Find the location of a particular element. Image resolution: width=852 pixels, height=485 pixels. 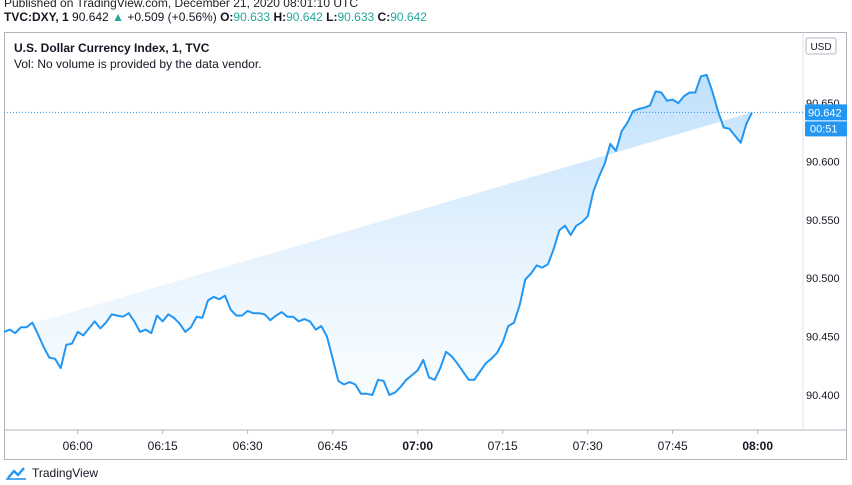

high-label: H: is located at coordinates (280, 17).